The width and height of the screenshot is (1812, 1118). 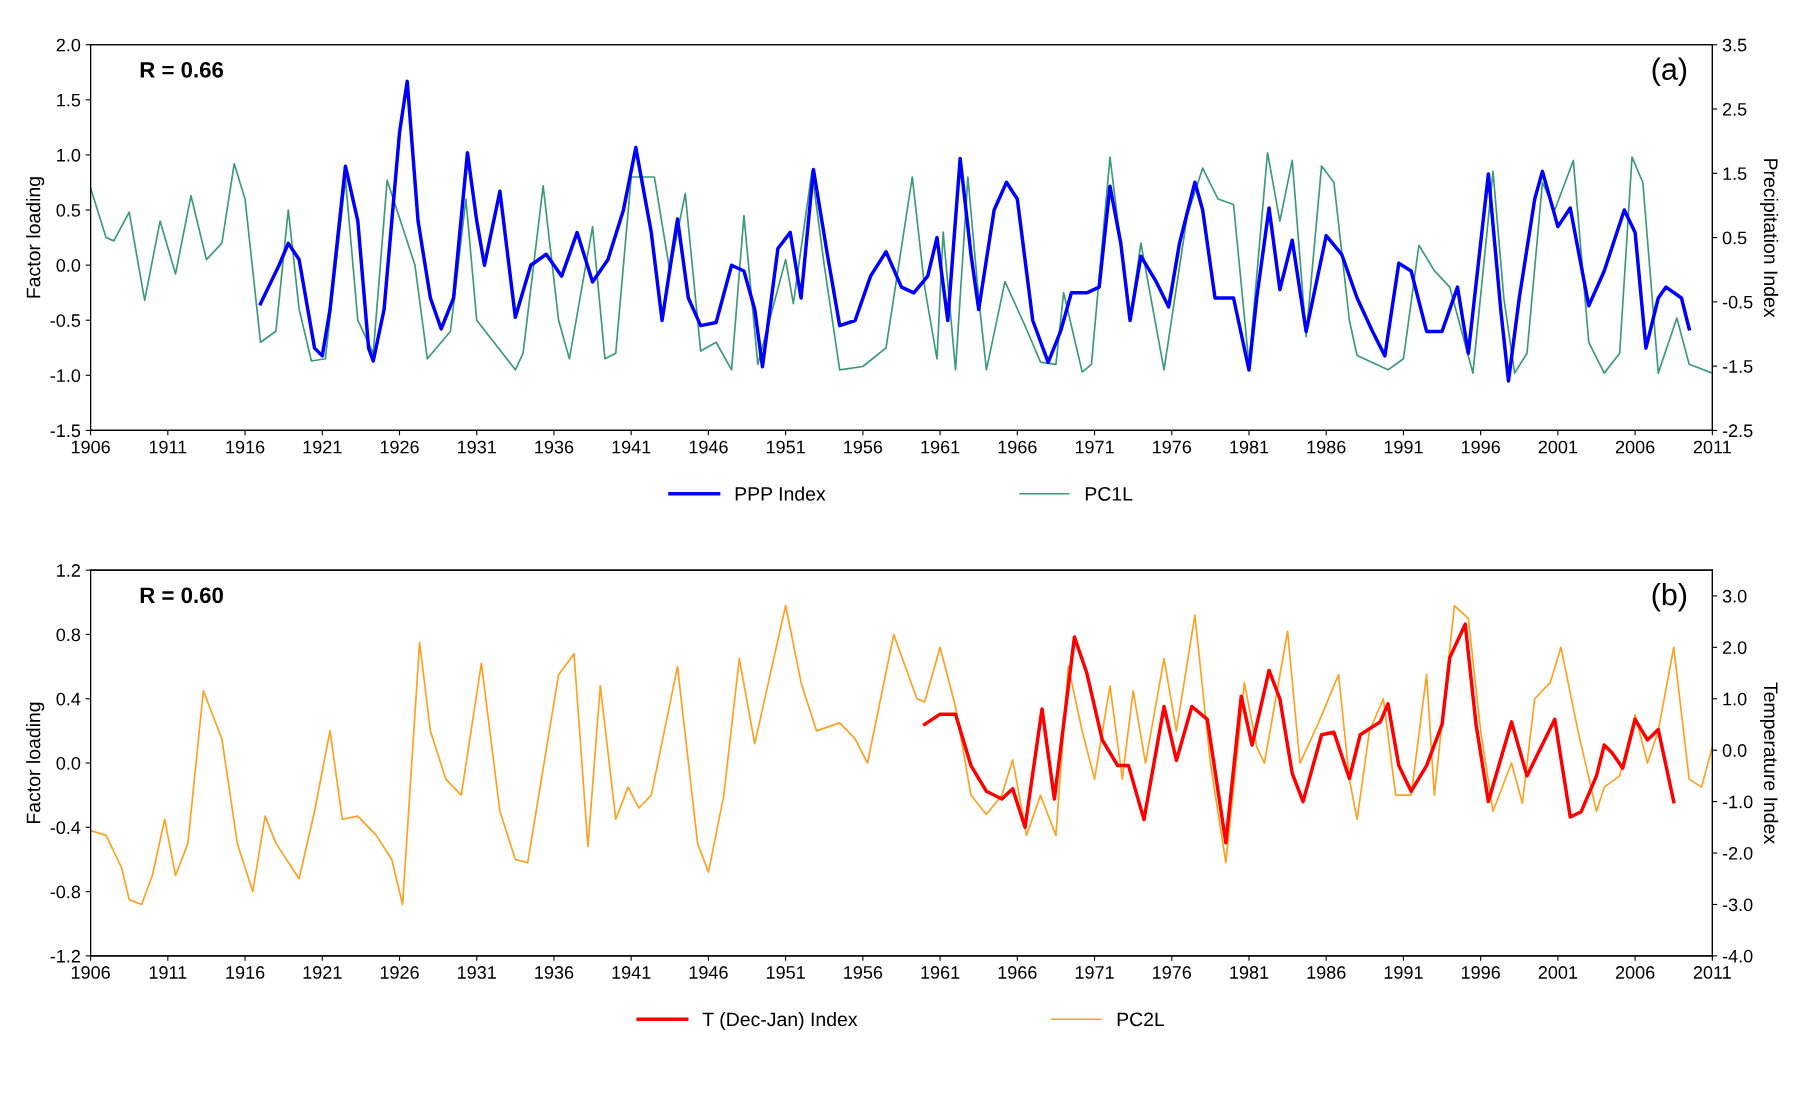 I want to click on legend-label: PC1L, so click(x=1109, y=494).